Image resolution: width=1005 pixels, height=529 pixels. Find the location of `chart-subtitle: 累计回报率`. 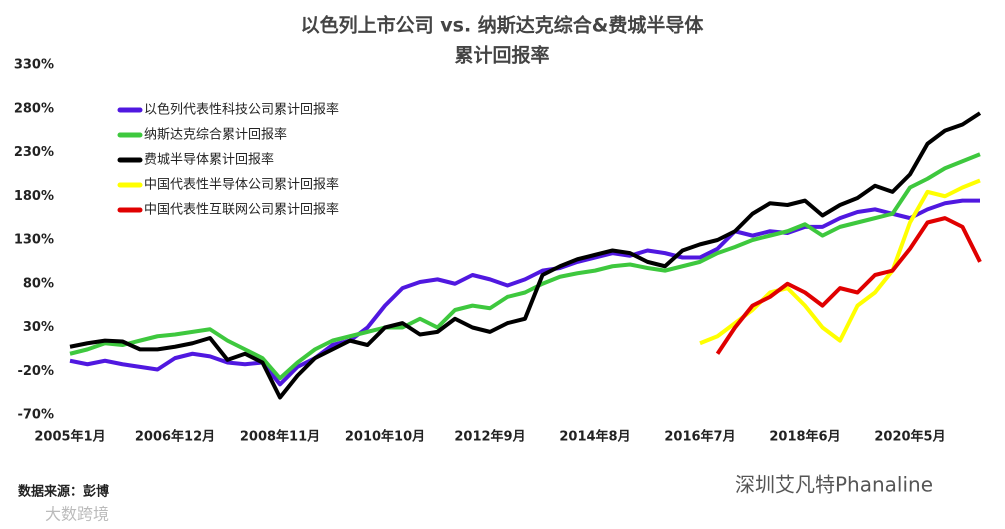

chart-subtitle: 累计回报率 is located at coordinates (501, 55).